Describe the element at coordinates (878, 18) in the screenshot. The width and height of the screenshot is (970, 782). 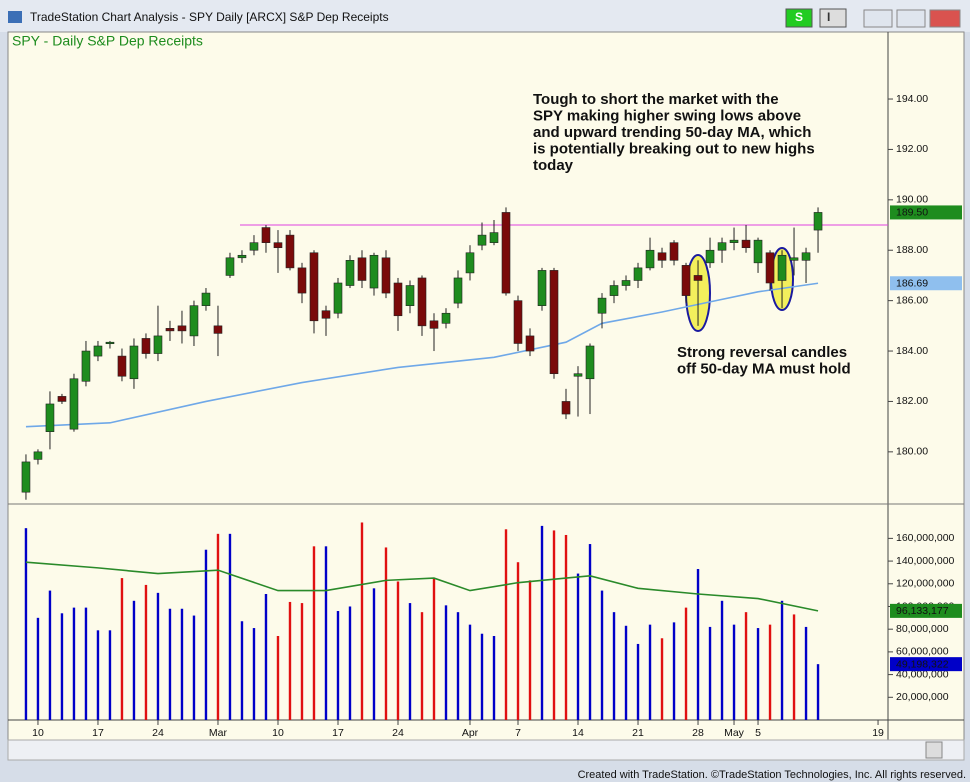
I see `minimize-button` at that location.